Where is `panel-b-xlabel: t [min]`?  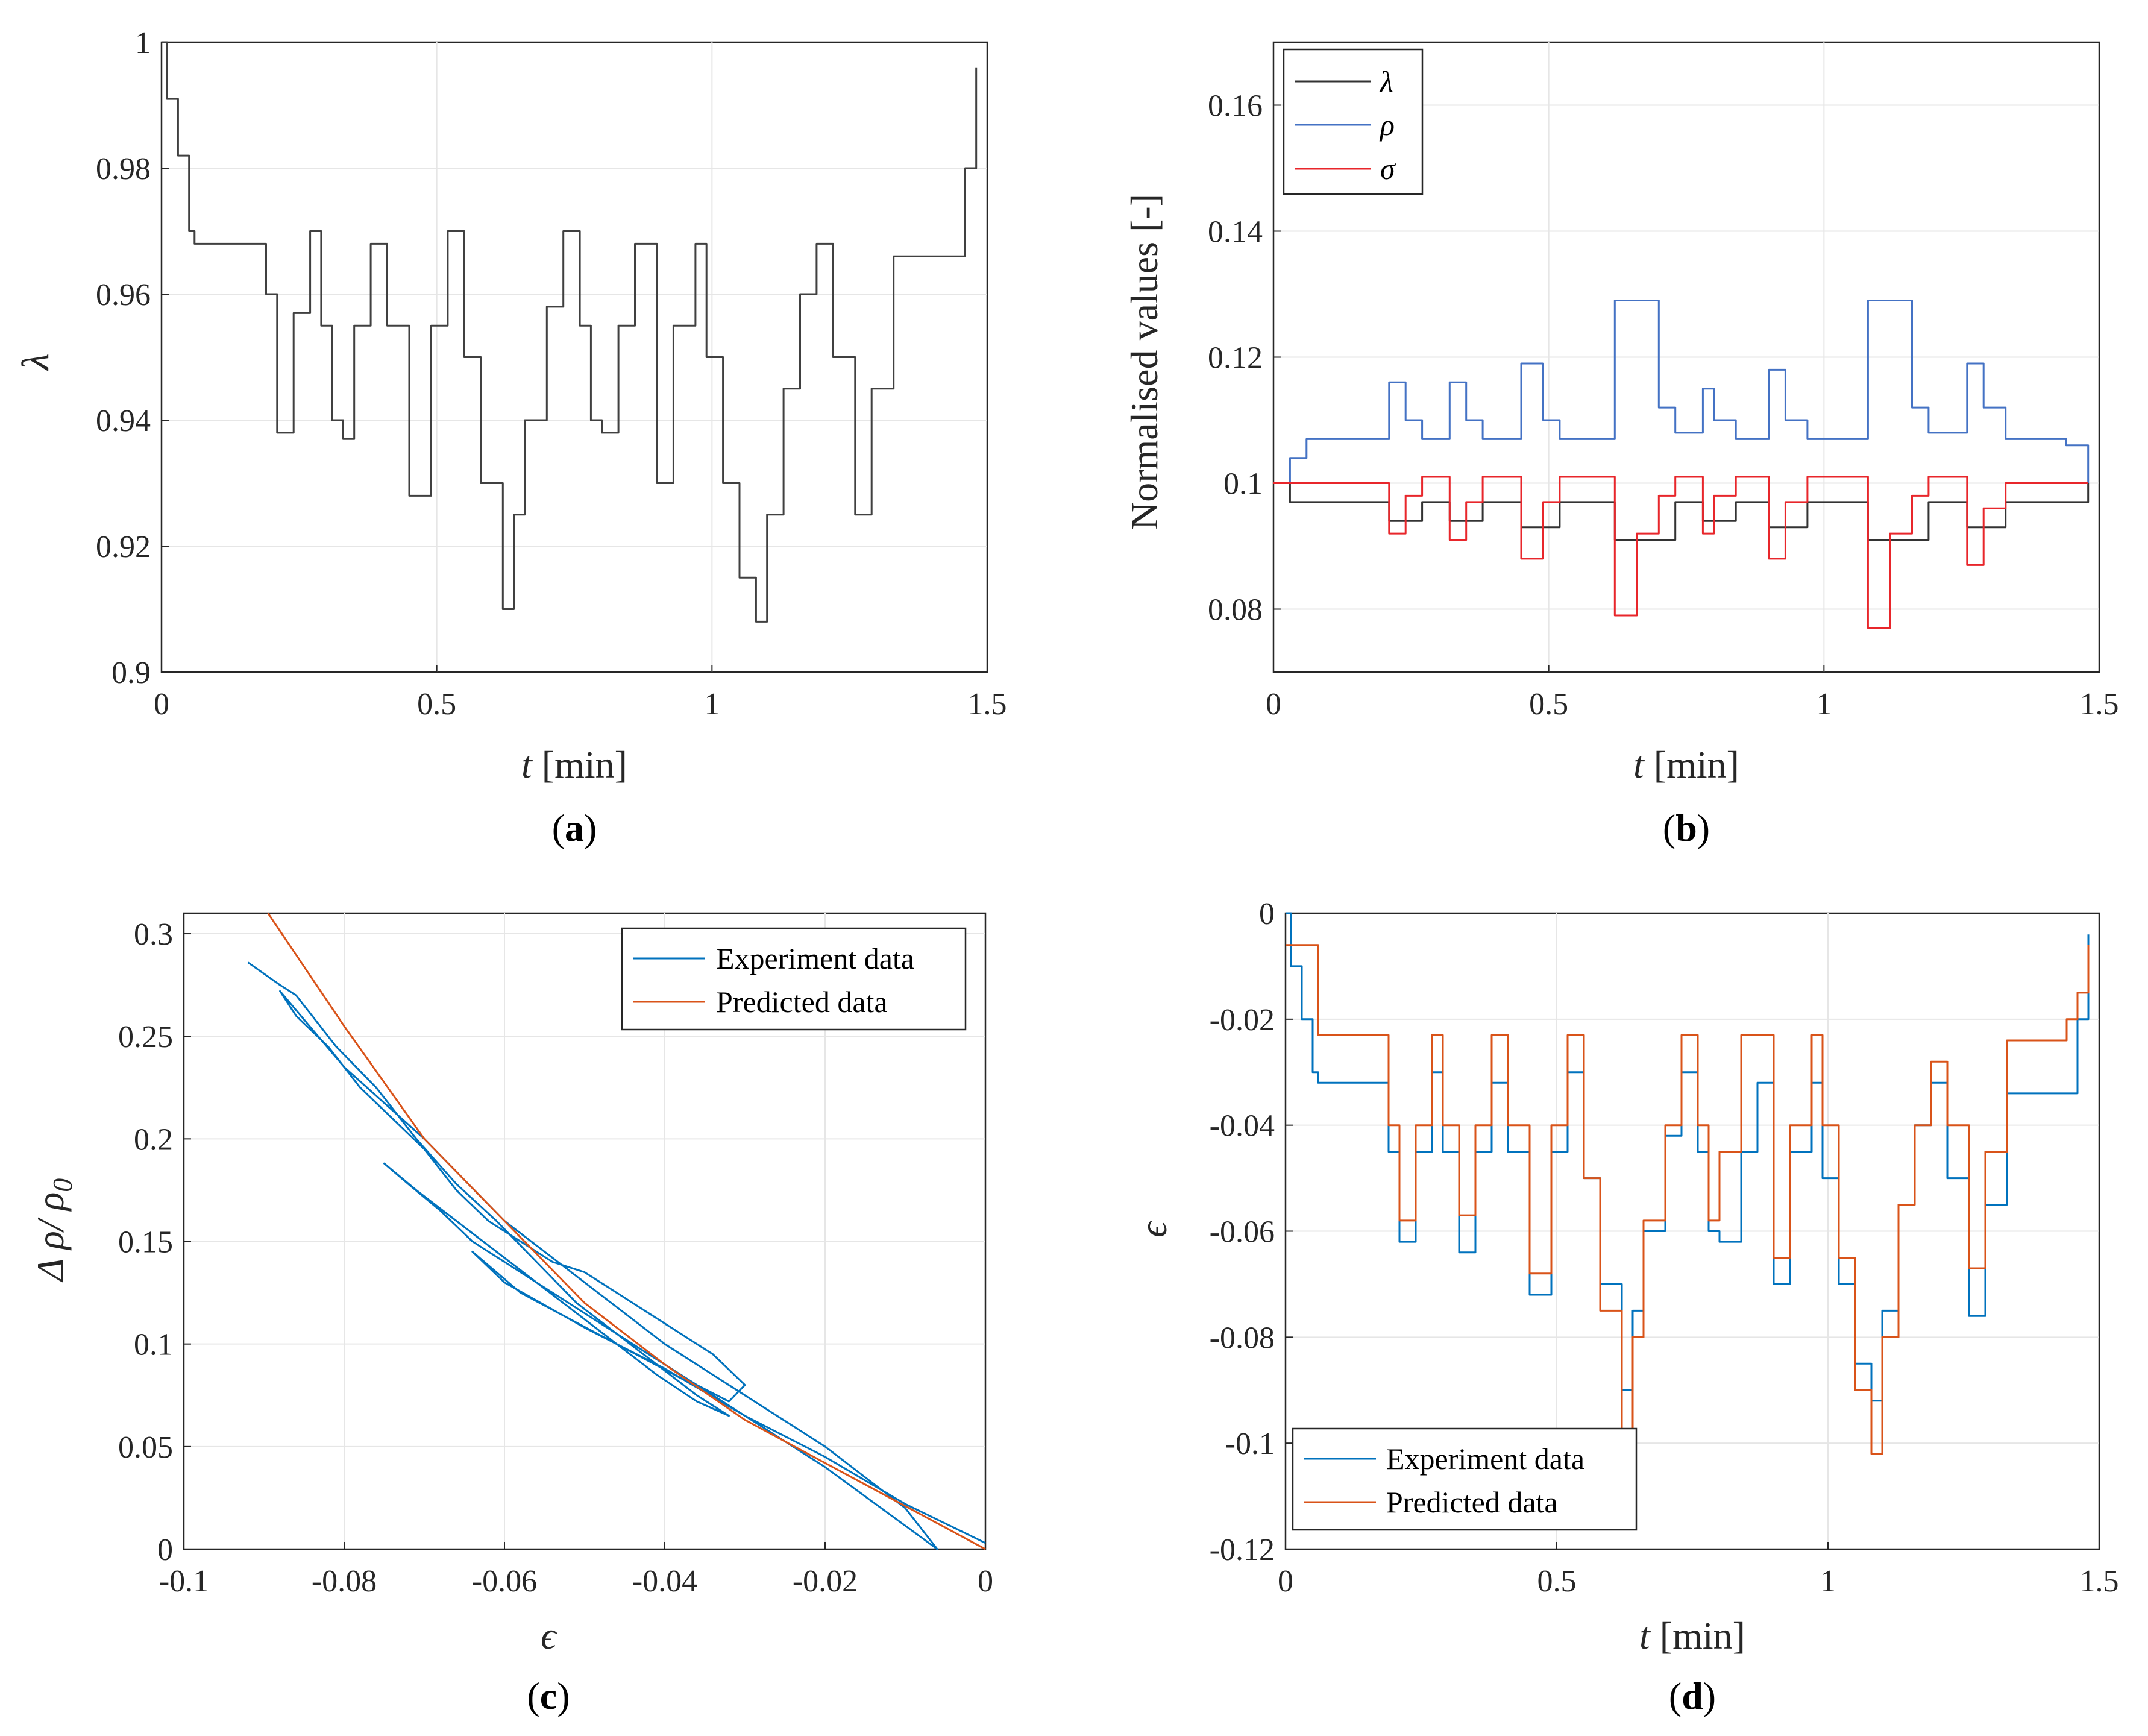 panel-b-xlabel: t [min] is located at coordinates (1686, 764).